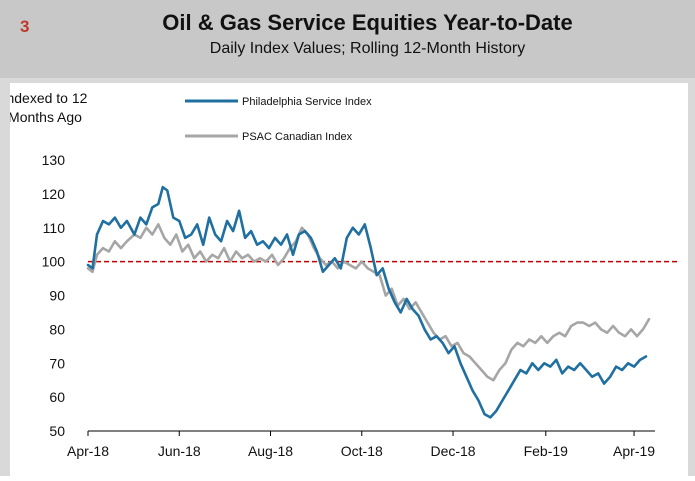  Describe the element at coordinates (57, 296) in the screenshot. I see `y-tick-label: 90` at that location.